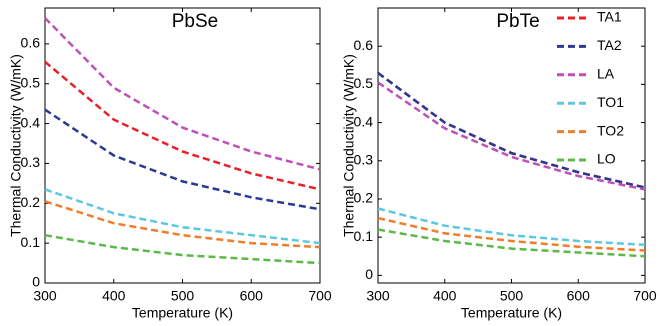 The width and height of the screenshot is (660, 326). I want to click on chart-title: PbSe, so click(195, 21).